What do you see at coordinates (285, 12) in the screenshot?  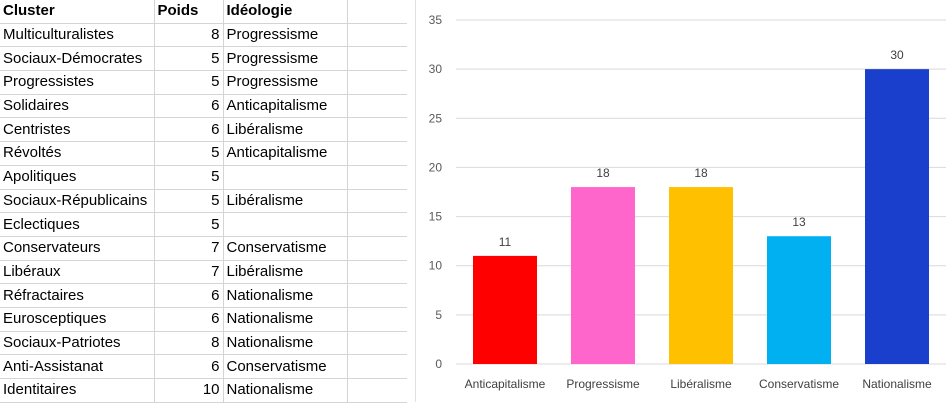 I see `header-ideologie: Idéologie` at bounding box center [285, 12].